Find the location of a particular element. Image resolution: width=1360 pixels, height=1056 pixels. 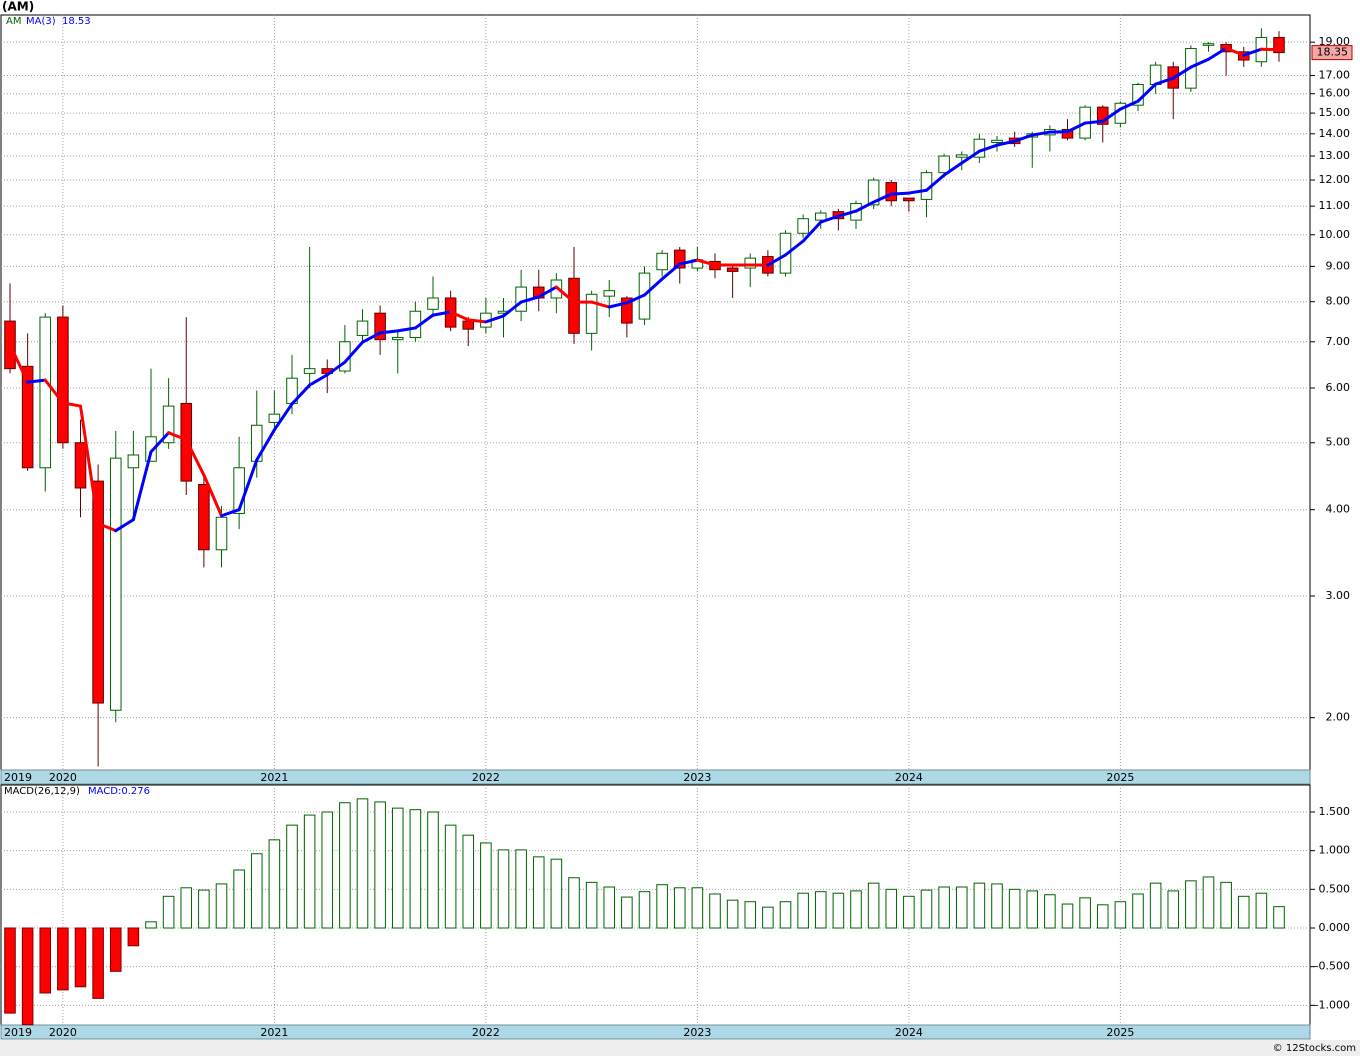

x-tick-label: 2021 is located at coordinates (274, 777).